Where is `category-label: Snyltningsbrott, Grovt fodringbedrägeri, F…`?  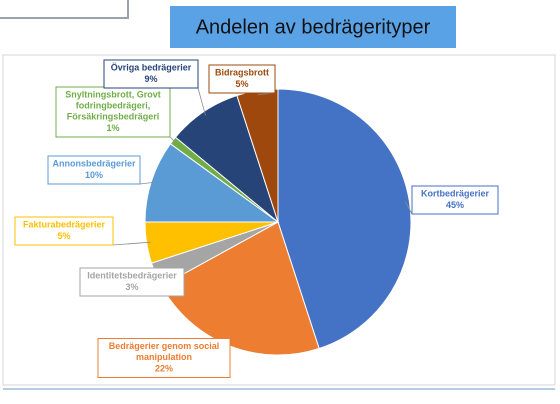 category-label: Snyltningsbrott, Grovt fodringbedrägeri, F… is located at coordinates (113, 106).